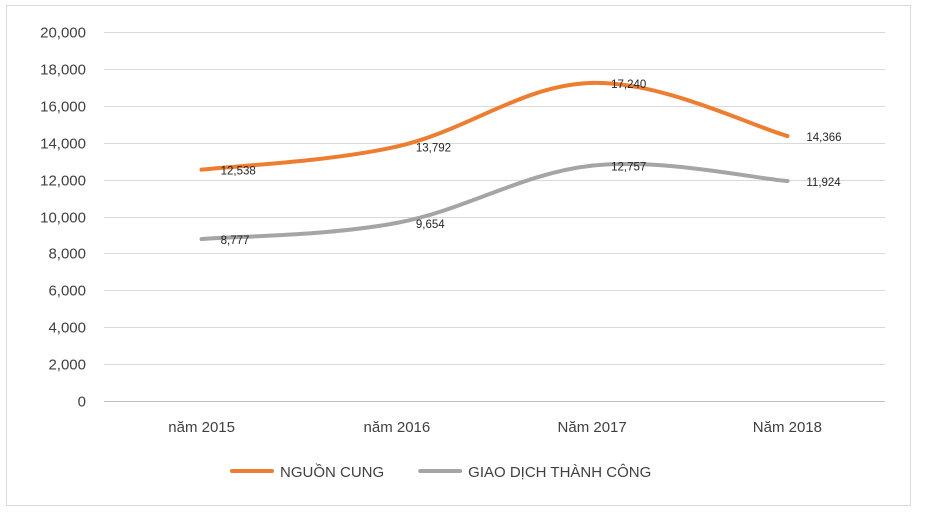 Image resolution: width=926 pixels, height=518 pixels. What do you see at coordinates (67, 291) in the screenshot?
I see `y-tick-label: 6,000` at bounding box center [67, 291].